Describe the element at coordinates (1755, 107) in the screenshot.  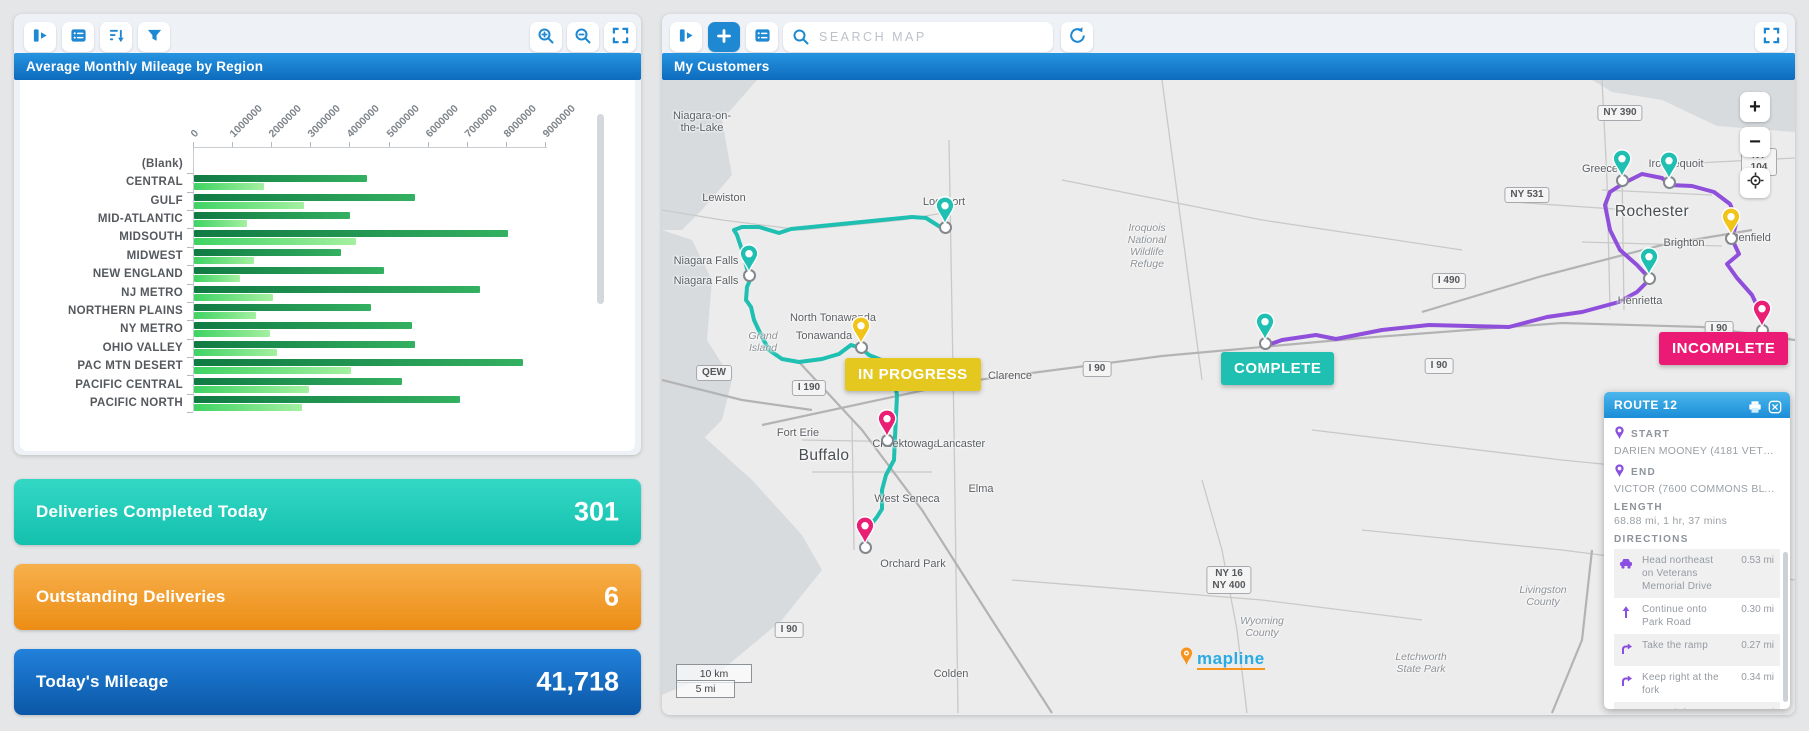
I see `map-zoom-in-button: +` at that location.